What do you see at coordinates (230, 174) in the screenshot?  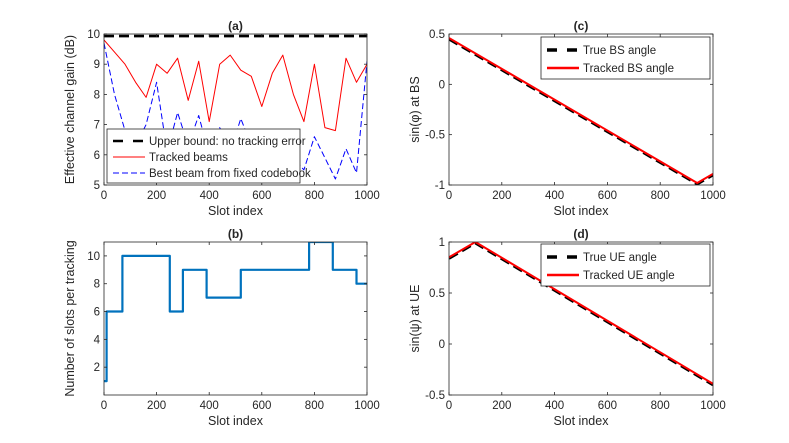 I see `legend-label: Best beam from fixed codebook` at bounding box center [230, 174].